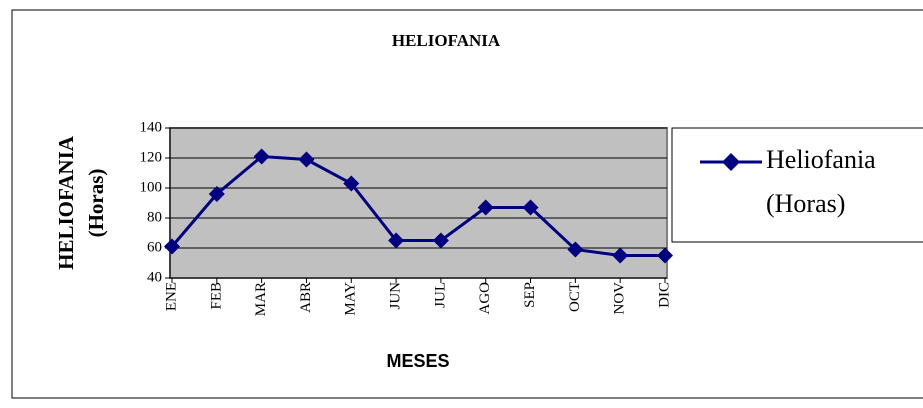 The width and height of the screenshot is (923, 408). I want to click on x-tick-label: JUN, so click(396, 296).